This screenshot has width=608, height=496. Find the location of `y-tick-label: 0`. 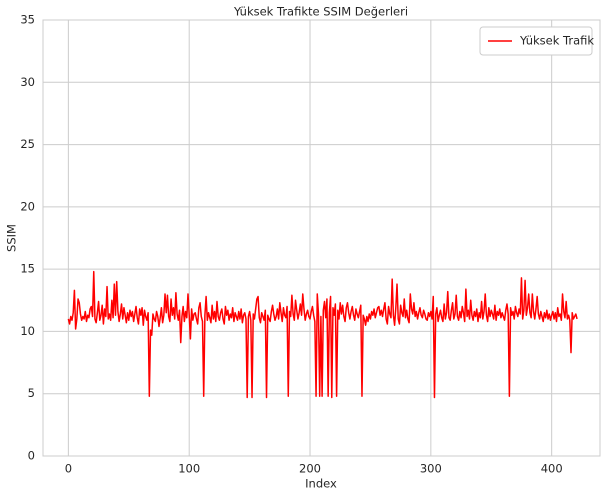

y-tick-label: 0 is located at coordinates (31, 456).